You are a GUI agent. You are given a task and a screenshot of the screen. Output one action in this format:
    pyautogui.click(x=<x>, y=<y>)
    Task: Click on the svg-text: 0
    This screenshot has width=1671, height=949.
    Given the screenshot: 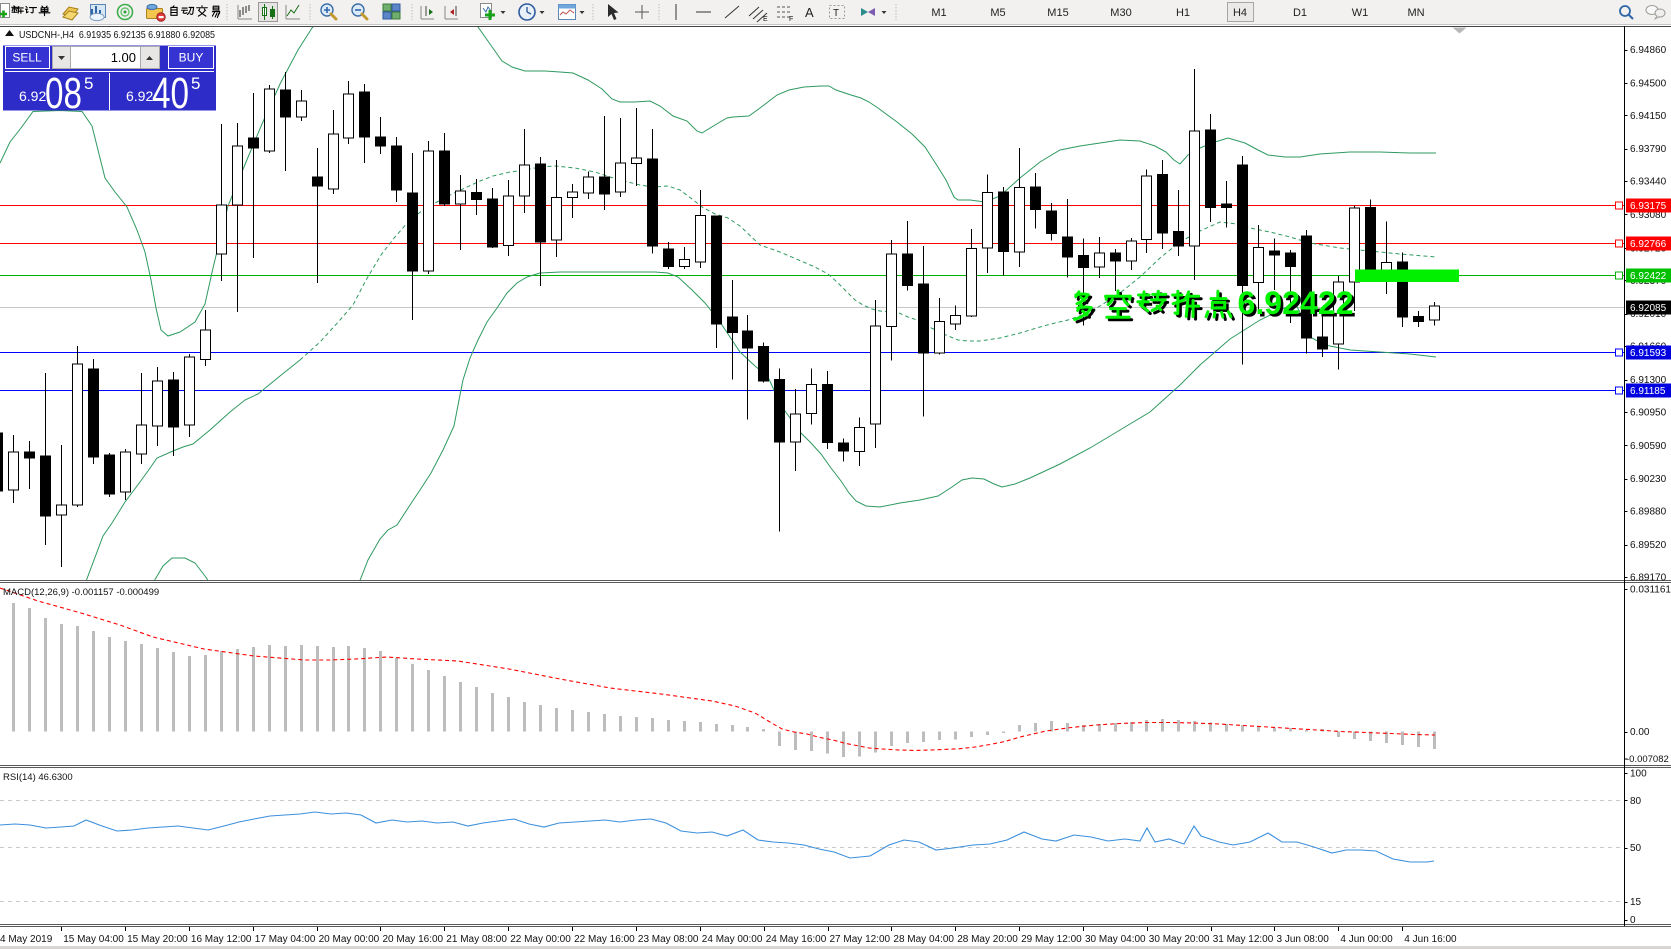 What is the action you would take?
    pyautogui.click(x=1633, y=920)
    